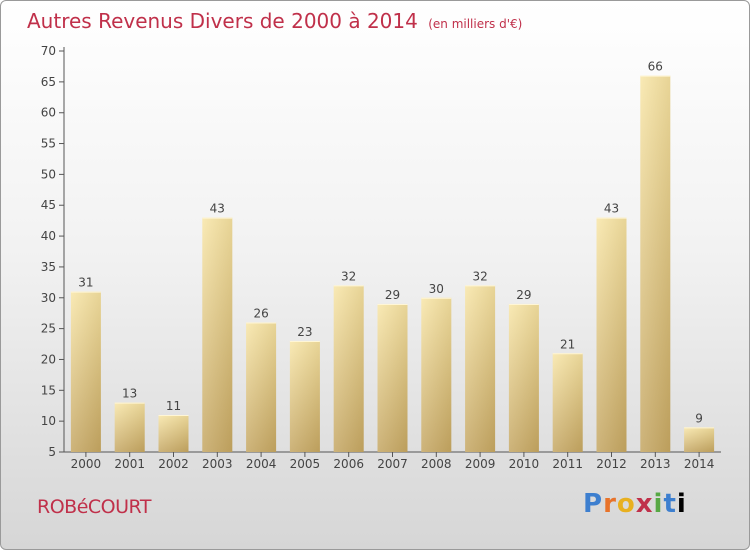 The width and height of the screenshot is (750, 550). I want to click on x-tick-label: 2001, so click(129, 464).